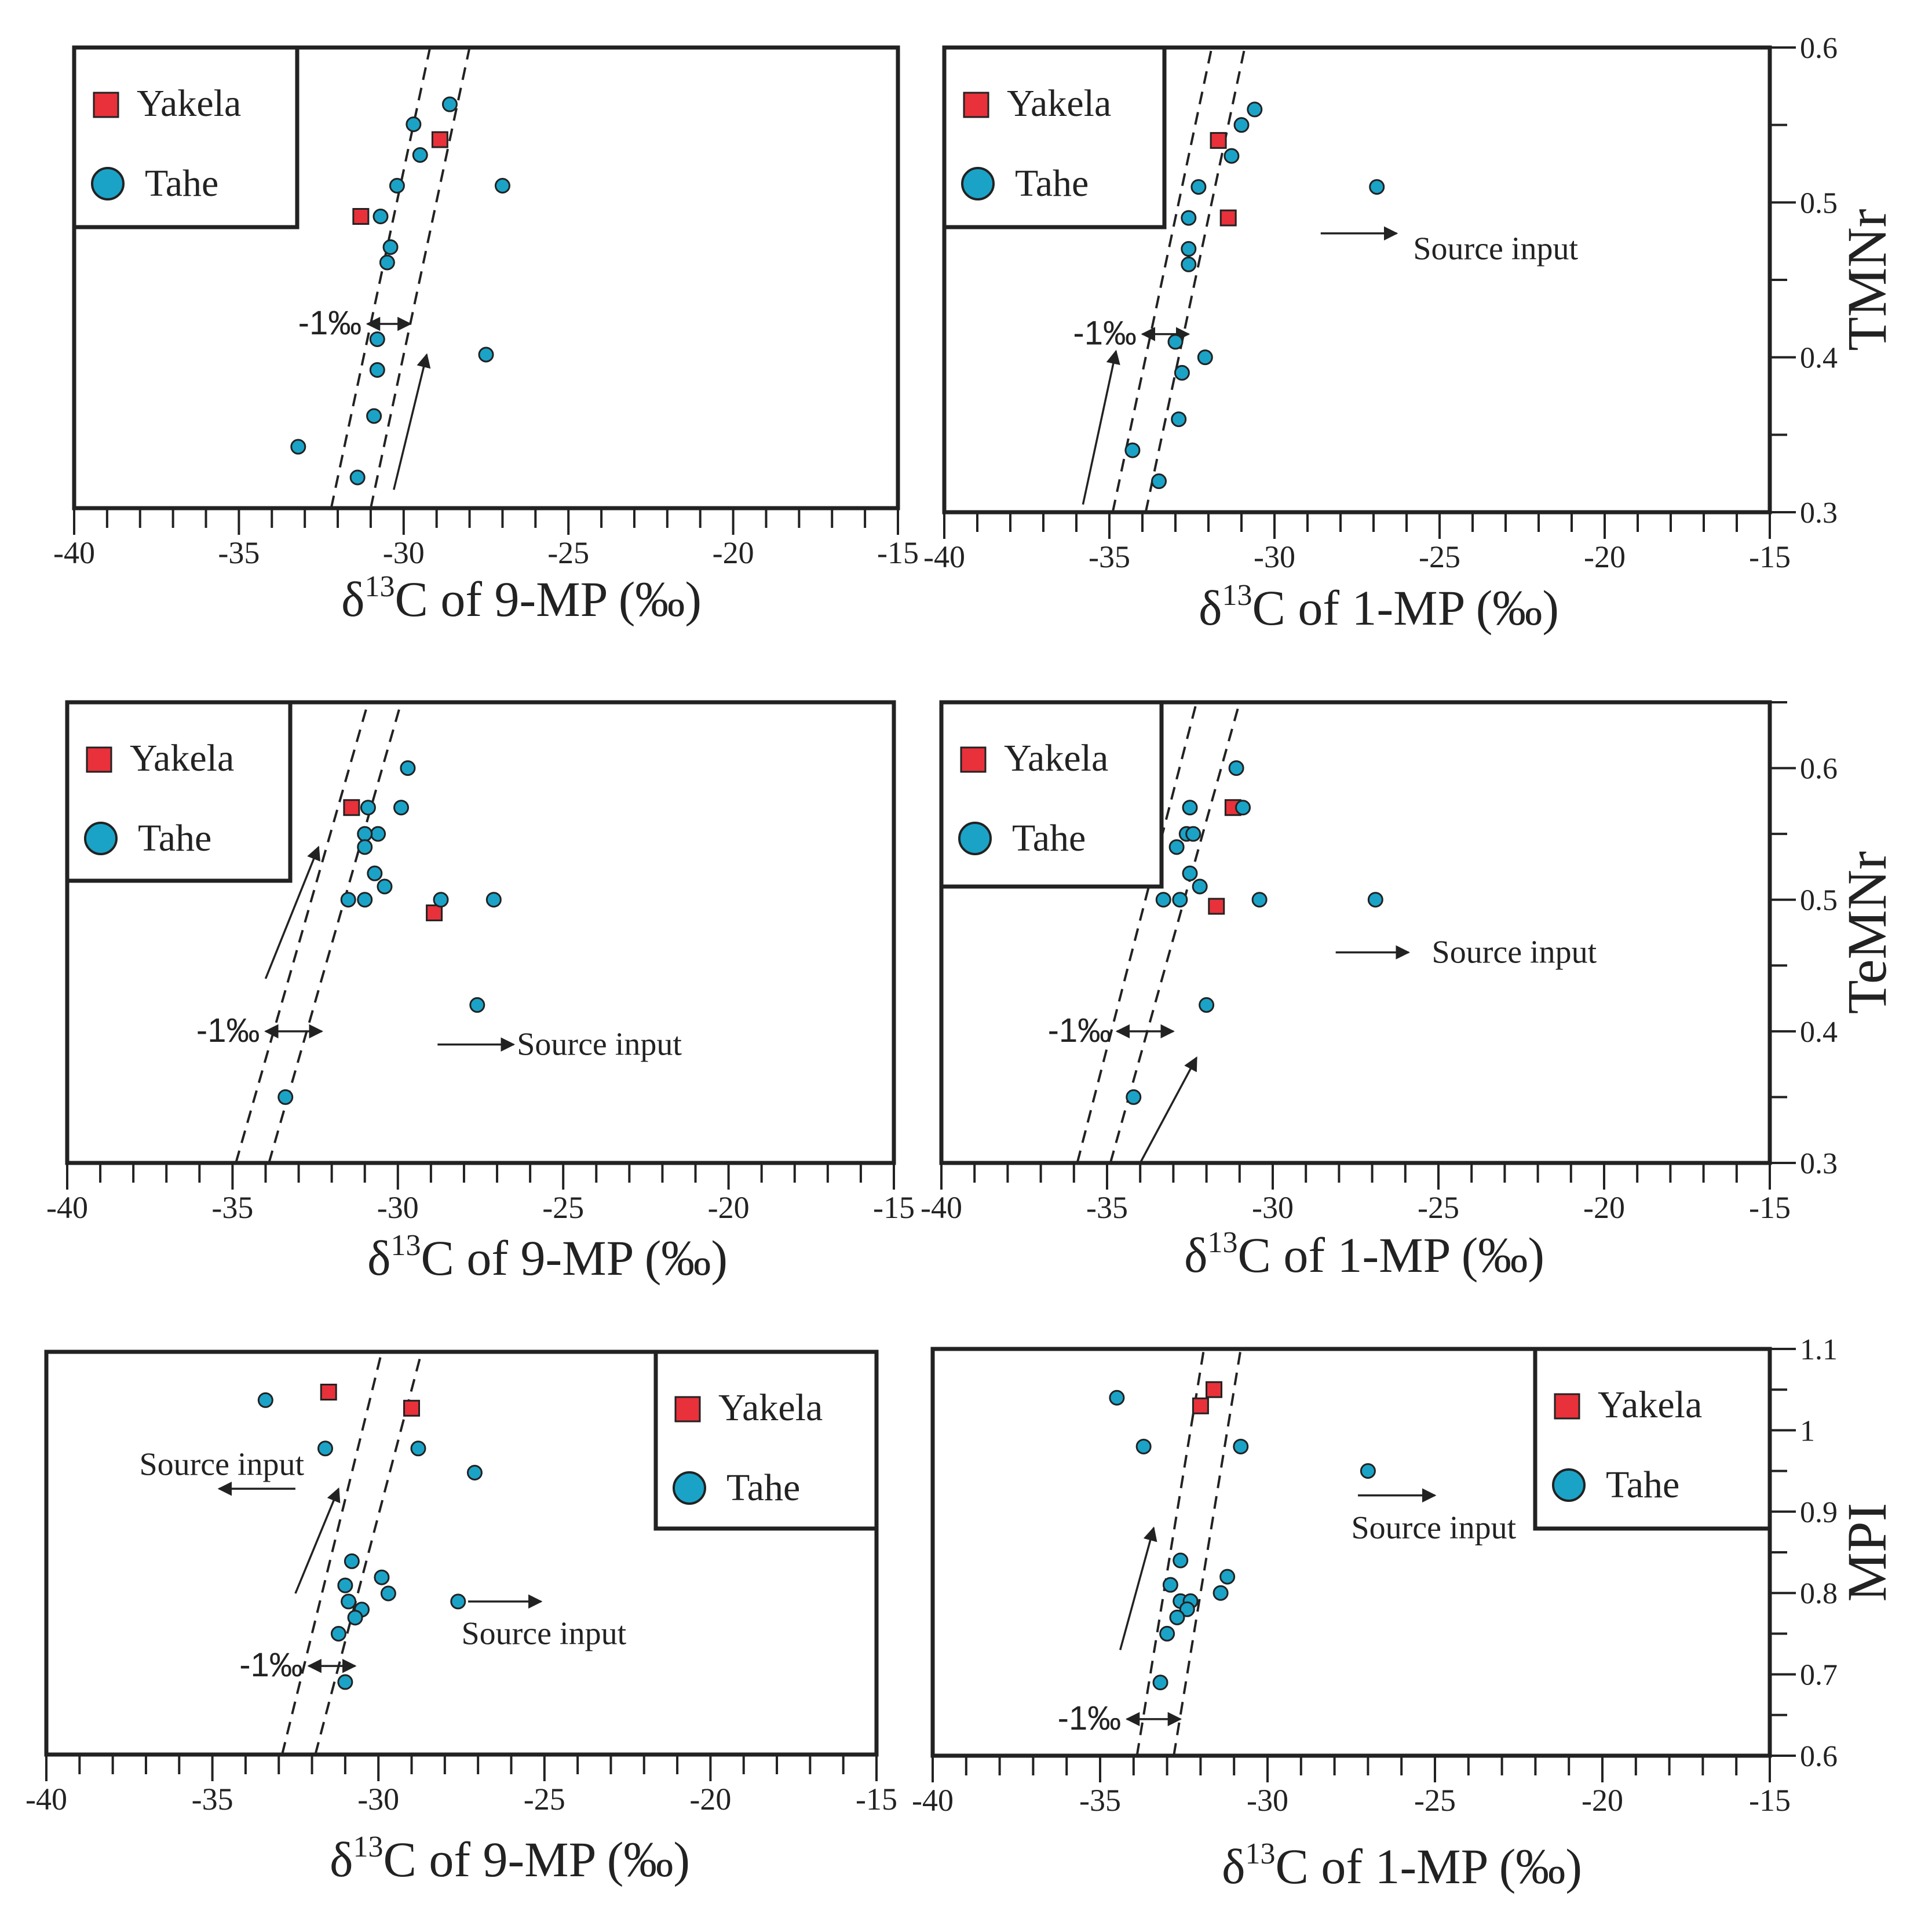 The height and width of the screenshot is (1922, 1932). Describe the element at coordinates (1867, 932) in the screenshot. I see `y-axis-label: TeMNr` at that location.